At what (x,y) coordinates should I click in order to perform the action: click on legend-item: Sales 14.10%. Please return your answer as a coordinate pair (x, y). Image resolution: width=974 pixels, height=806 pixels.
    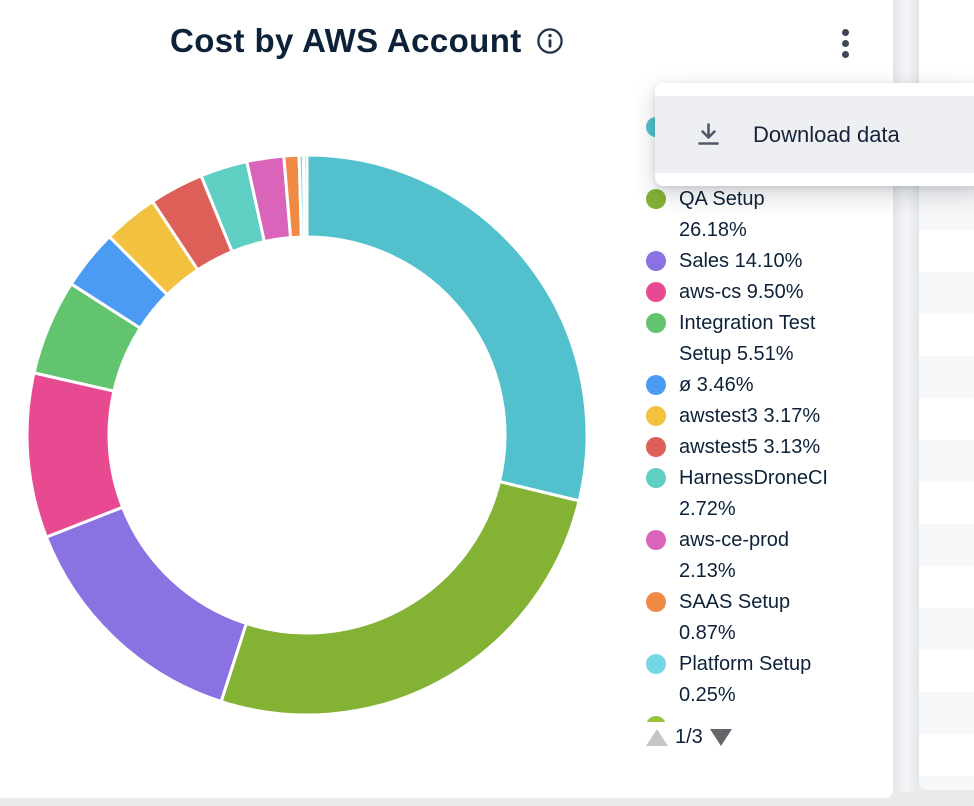
    Looking at the image, I should click on (764, 261).